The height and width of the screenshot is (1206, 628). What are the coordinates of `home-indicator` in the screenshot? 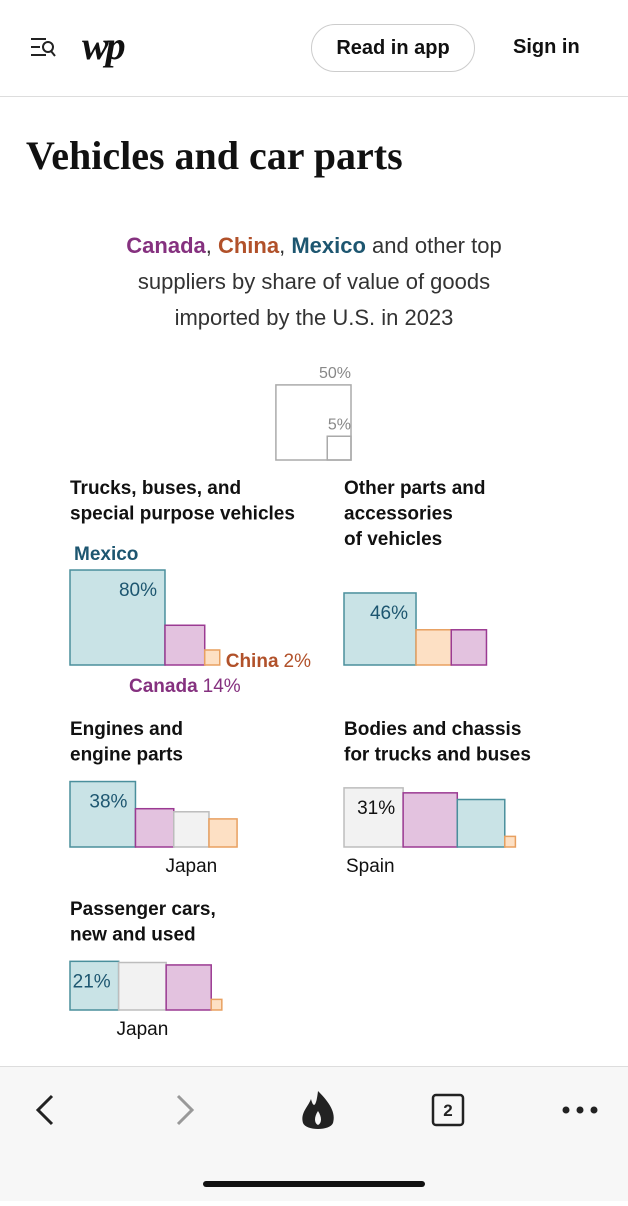 It's located at (314, 1184).